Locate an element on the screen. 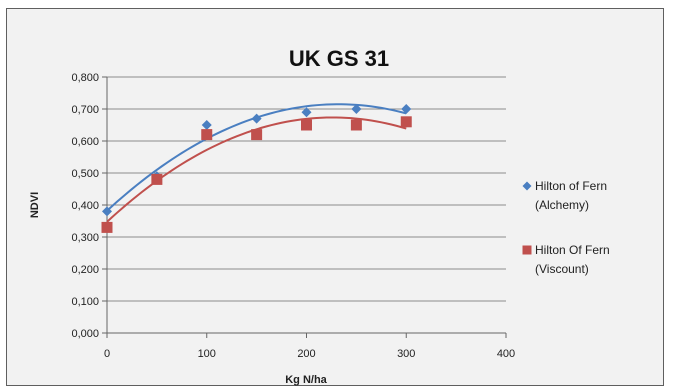 The image size is (673, 392). y-axis-label: NDVI is located at coordinates (35, 205).